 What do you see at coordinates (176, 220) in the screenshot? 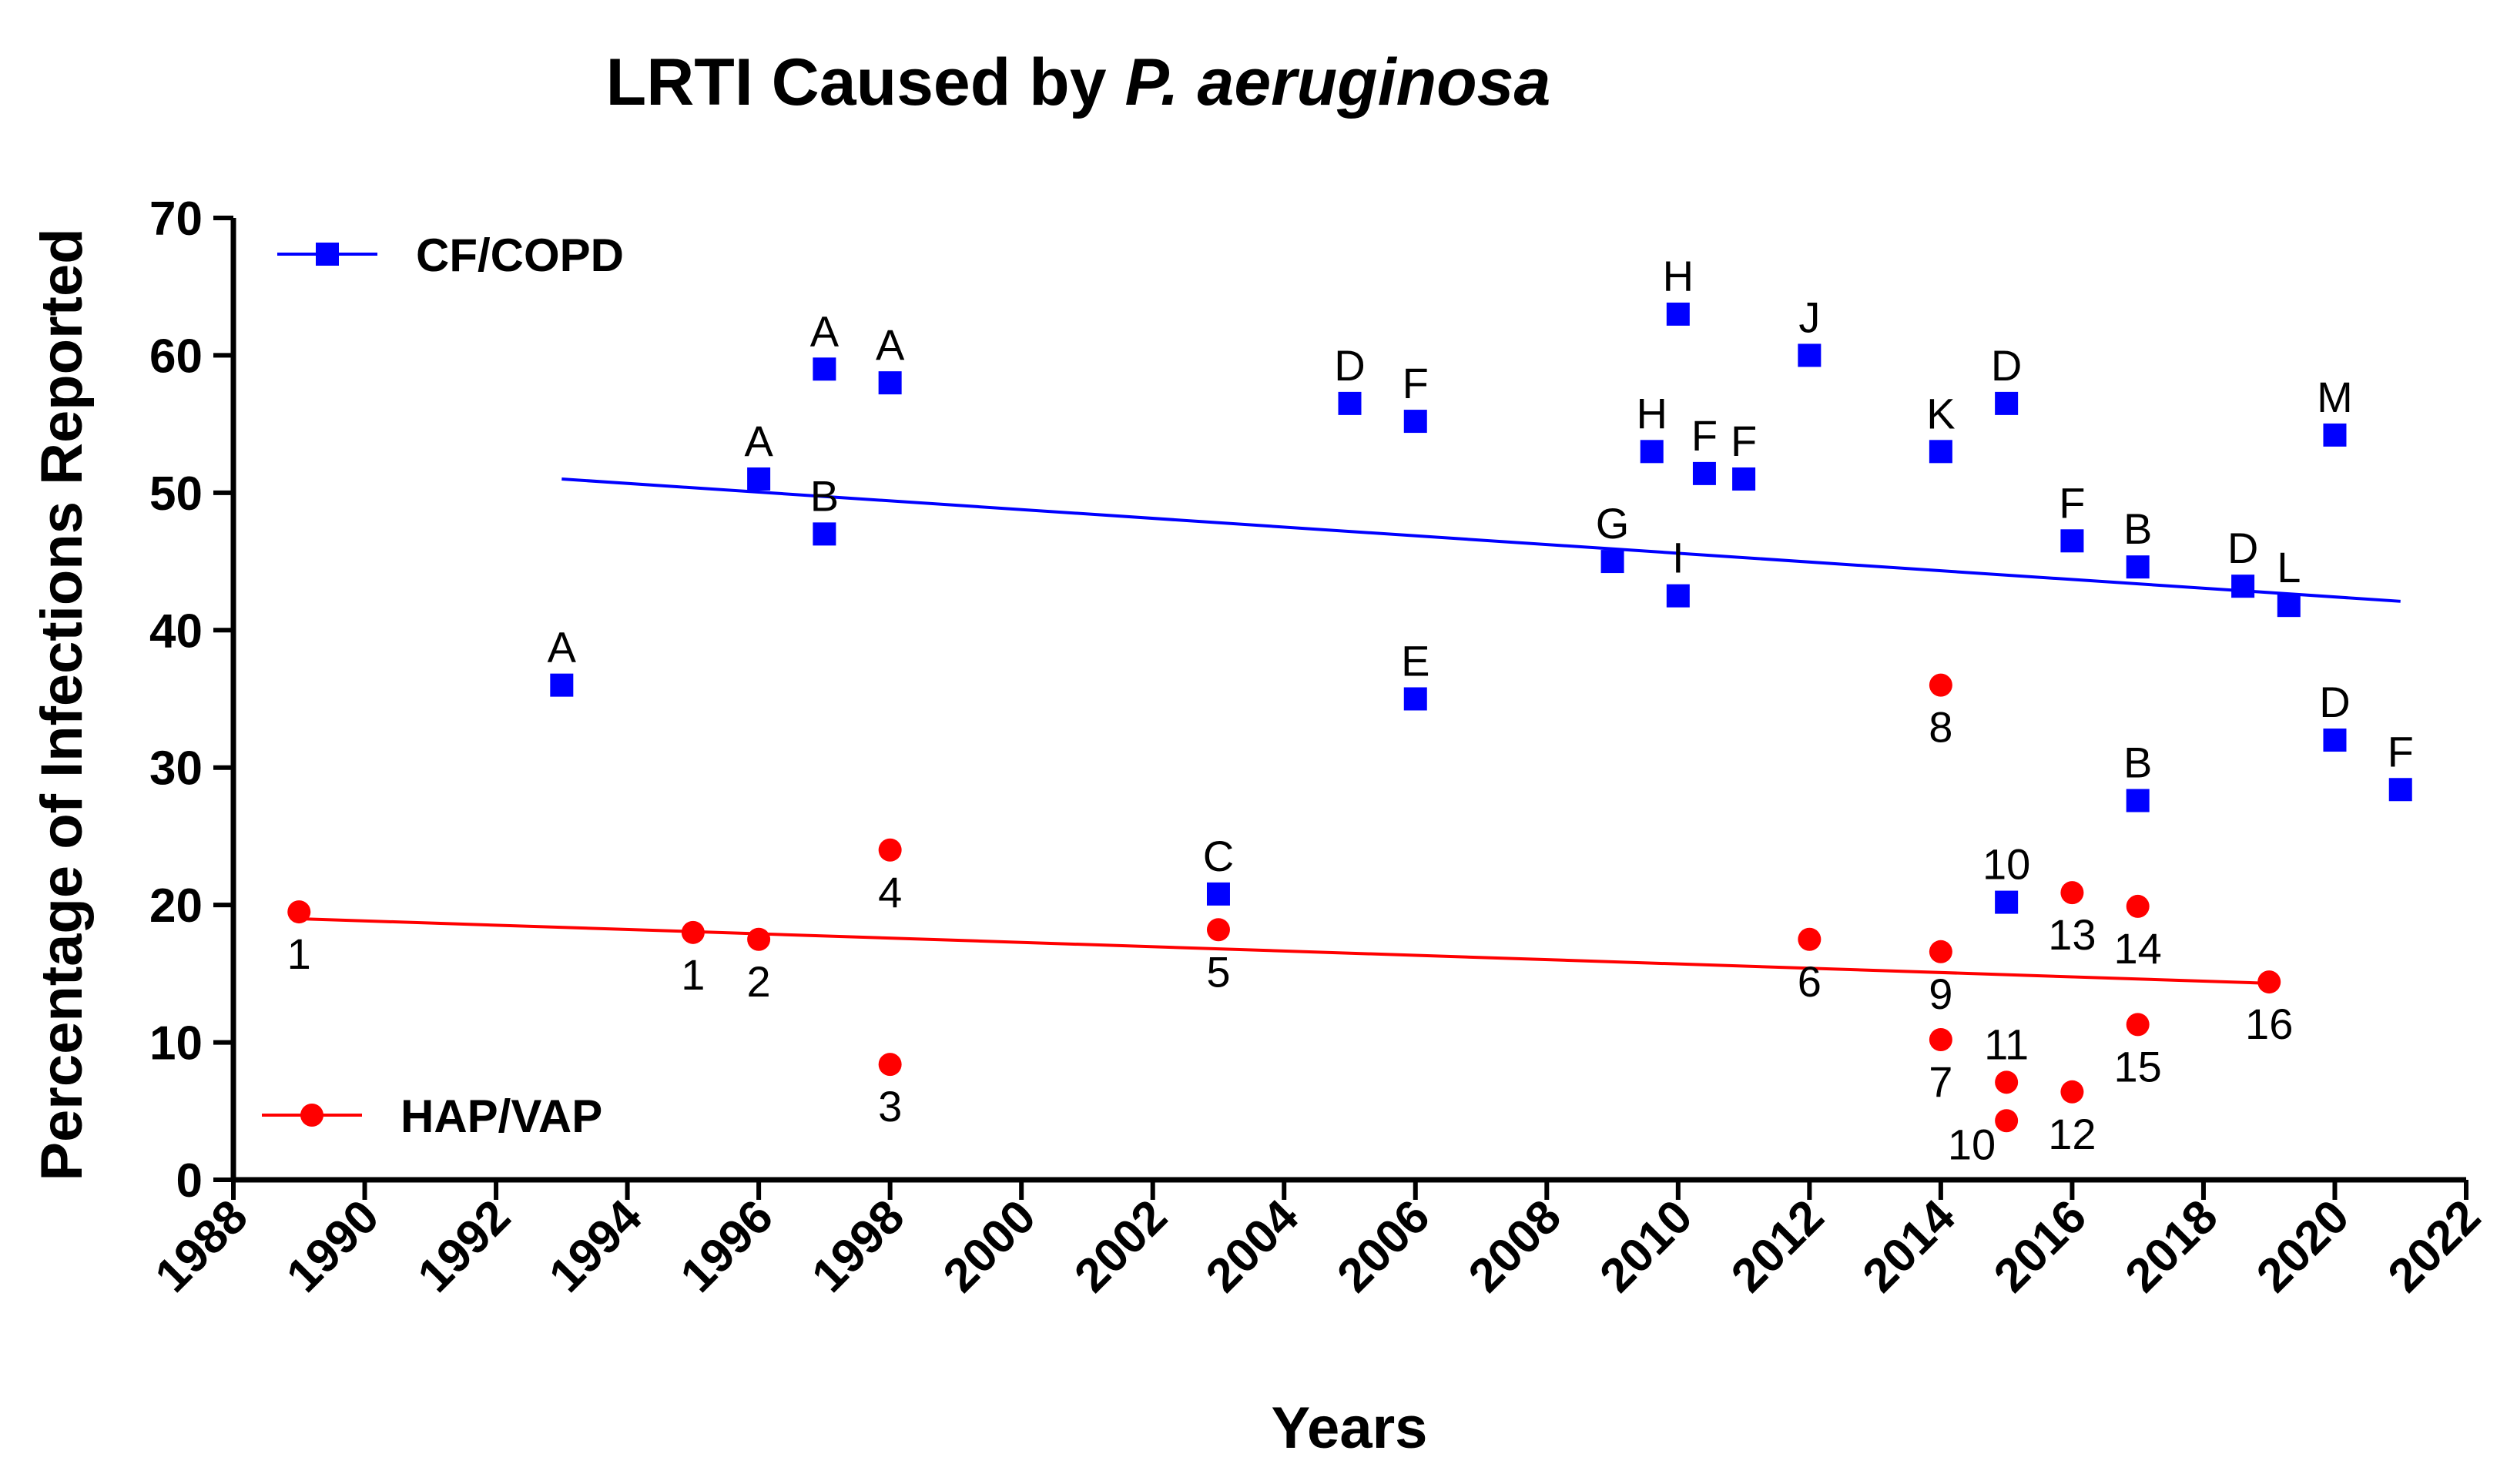
I see `y-tick-label: 70` at bounding box center [176, 220].